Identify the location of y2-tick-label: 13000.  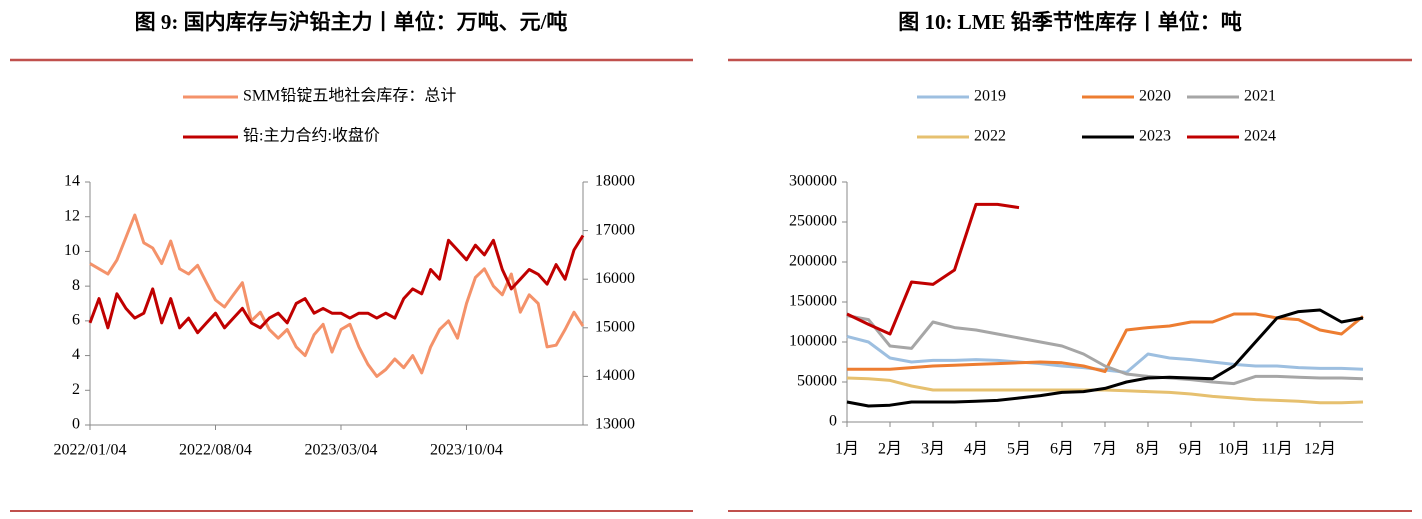
(615, 424).